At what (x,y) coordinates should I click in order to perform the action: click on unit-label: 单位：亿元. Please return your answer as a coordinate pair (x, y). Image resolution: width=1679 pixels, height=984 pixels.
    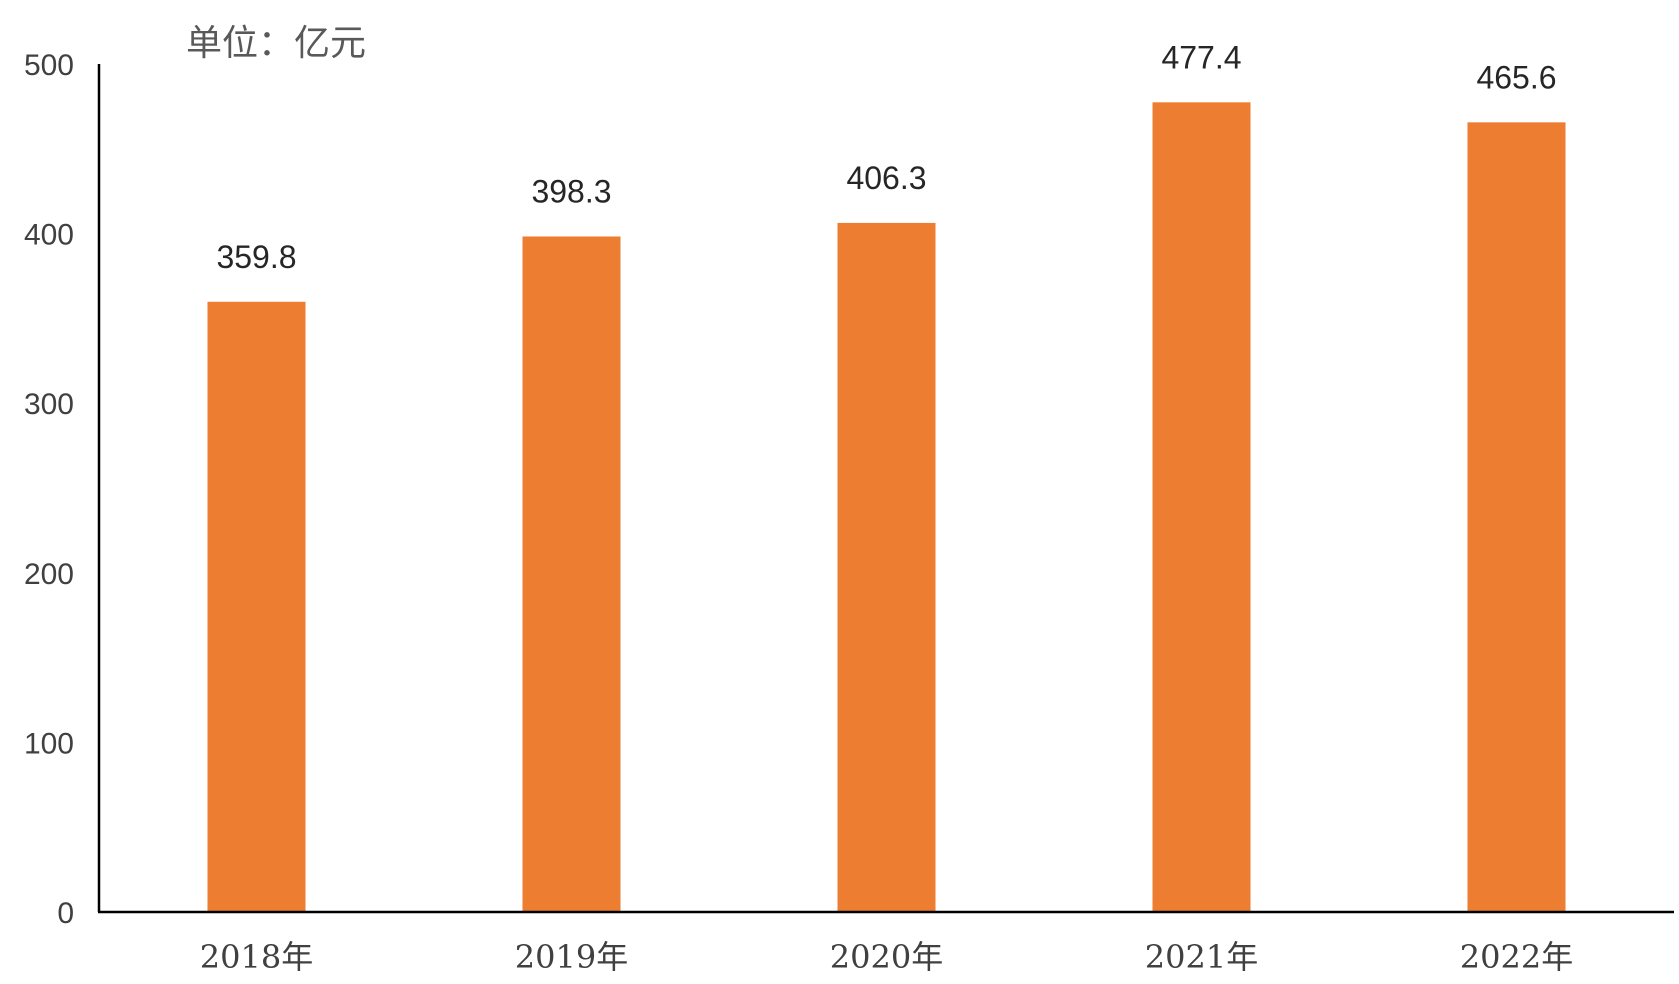
    Looking at the image, I should click on (276, 43).